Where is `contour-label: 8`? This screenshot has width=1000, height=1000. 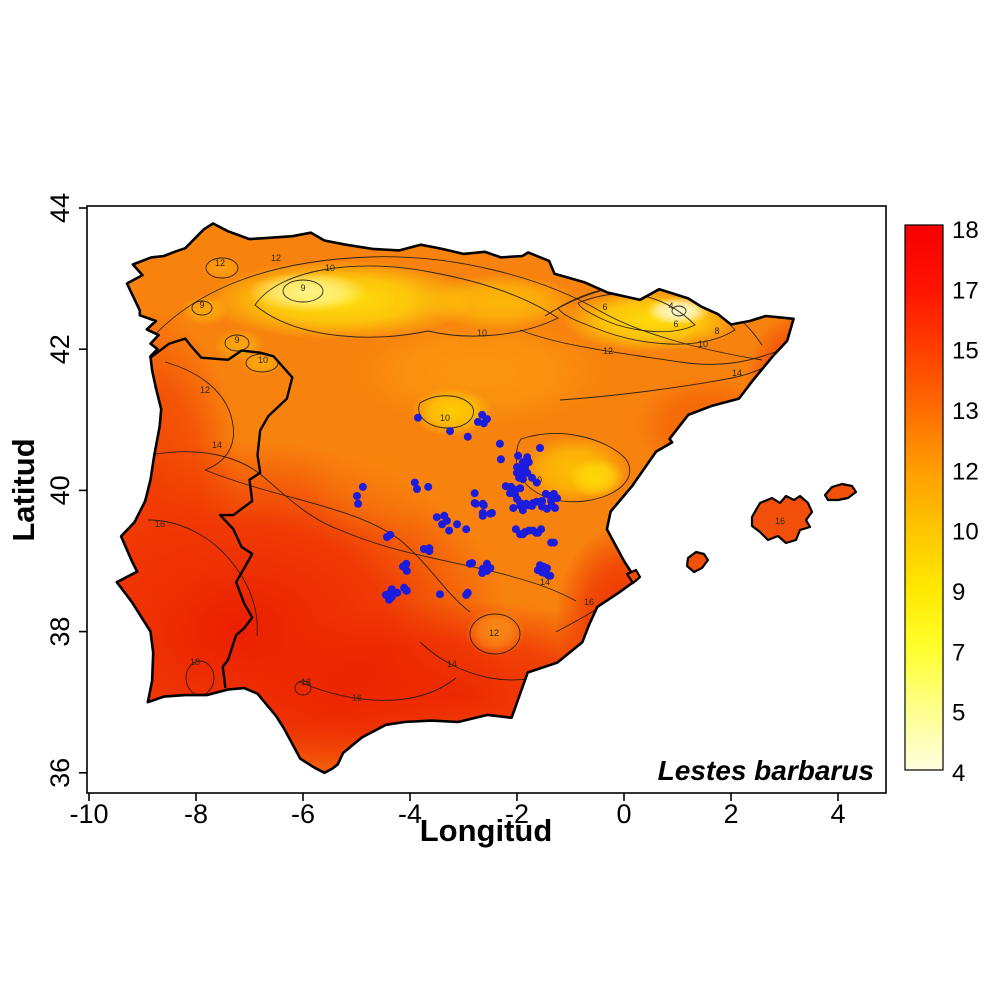
contour-label: 8 is located at coordinates (716, 331).